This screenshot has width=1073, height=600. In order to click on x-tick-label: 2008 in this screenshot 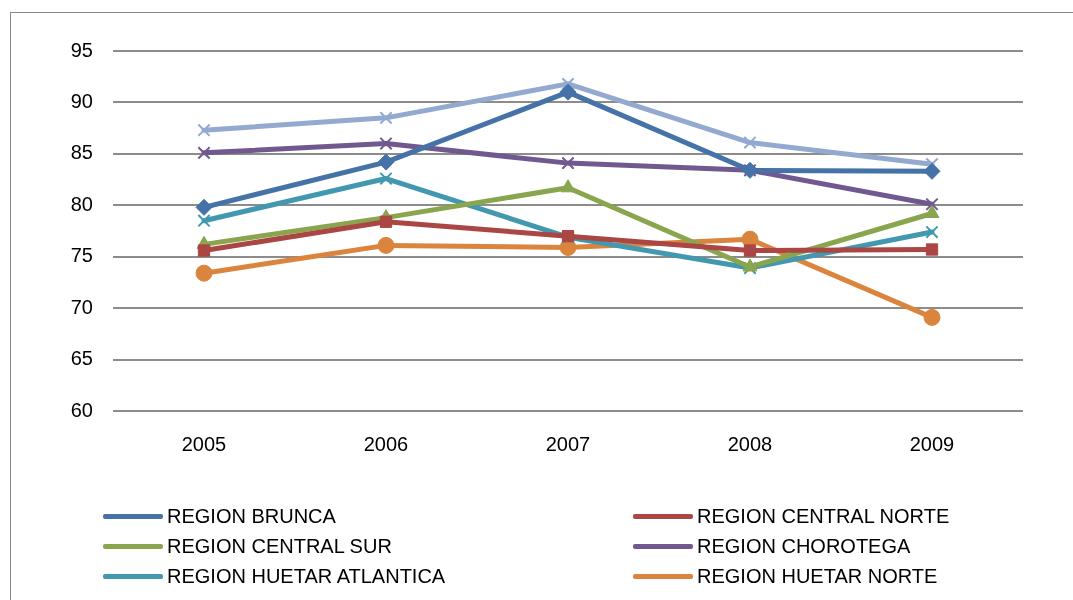, I will do `click(750, 443)`.